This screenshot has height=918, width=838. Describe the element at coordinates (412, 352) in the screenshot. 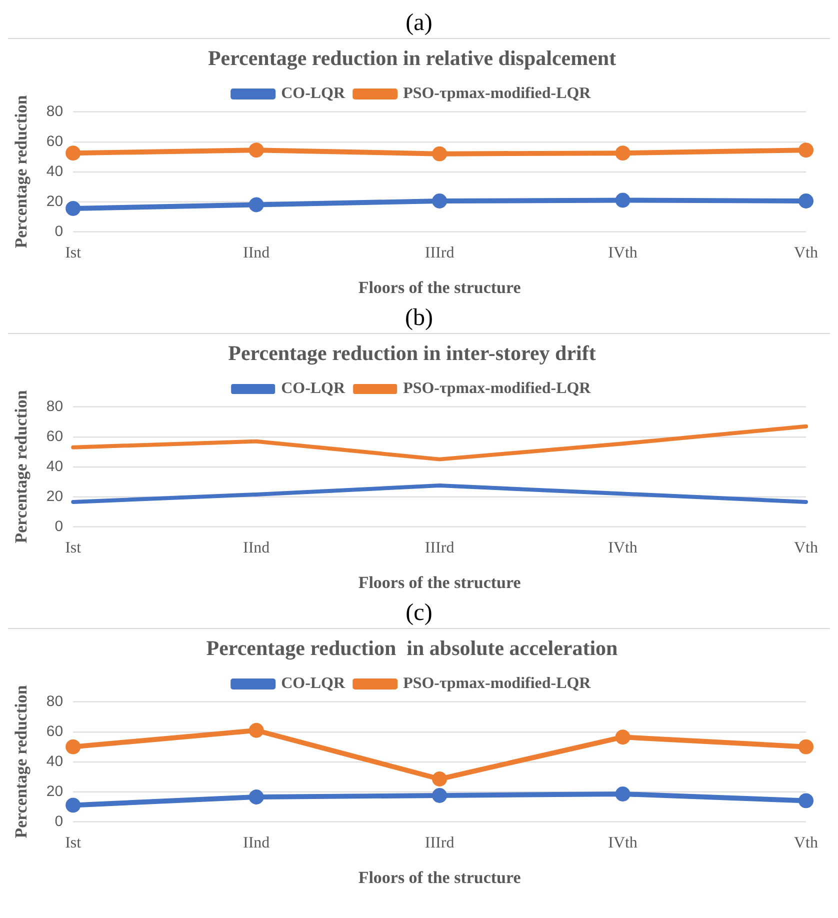

I see `chart-title: Percentage reduction in inter-storey drift` at that location.